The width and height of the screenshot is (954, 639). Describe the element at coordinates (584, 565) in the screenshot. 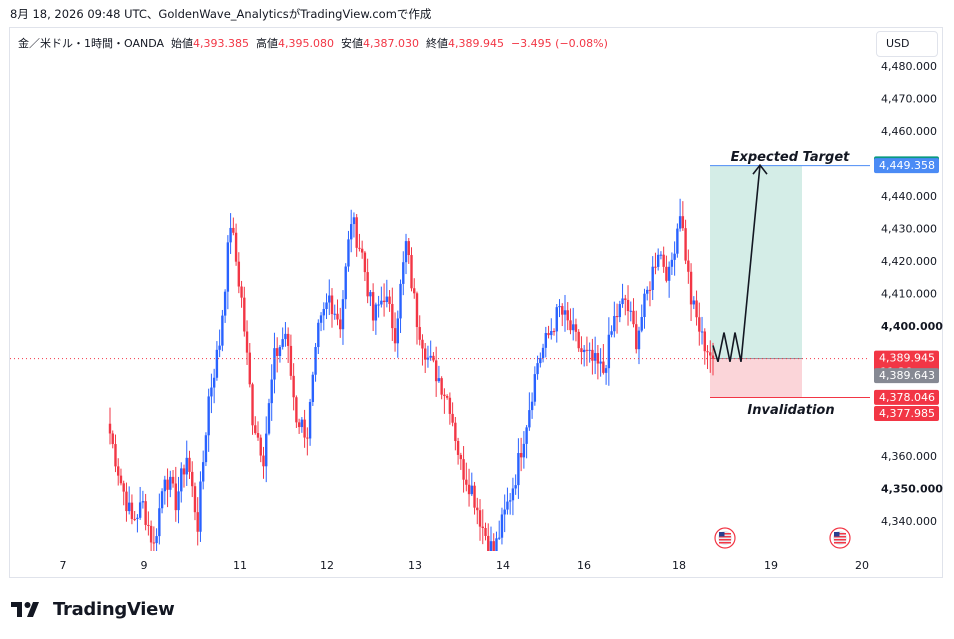

I see `x-tick-label: 16` at that location.